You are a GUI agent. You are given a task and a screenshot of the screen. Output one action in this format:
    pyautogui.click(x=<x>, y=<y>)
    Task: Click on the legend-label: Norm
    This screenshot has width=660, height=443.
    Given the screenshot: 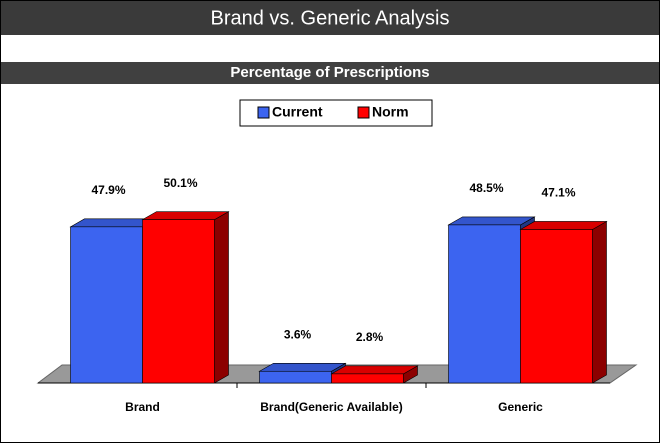 What is the action you would take?
    pyautogui.click(x=390, y=112)
    